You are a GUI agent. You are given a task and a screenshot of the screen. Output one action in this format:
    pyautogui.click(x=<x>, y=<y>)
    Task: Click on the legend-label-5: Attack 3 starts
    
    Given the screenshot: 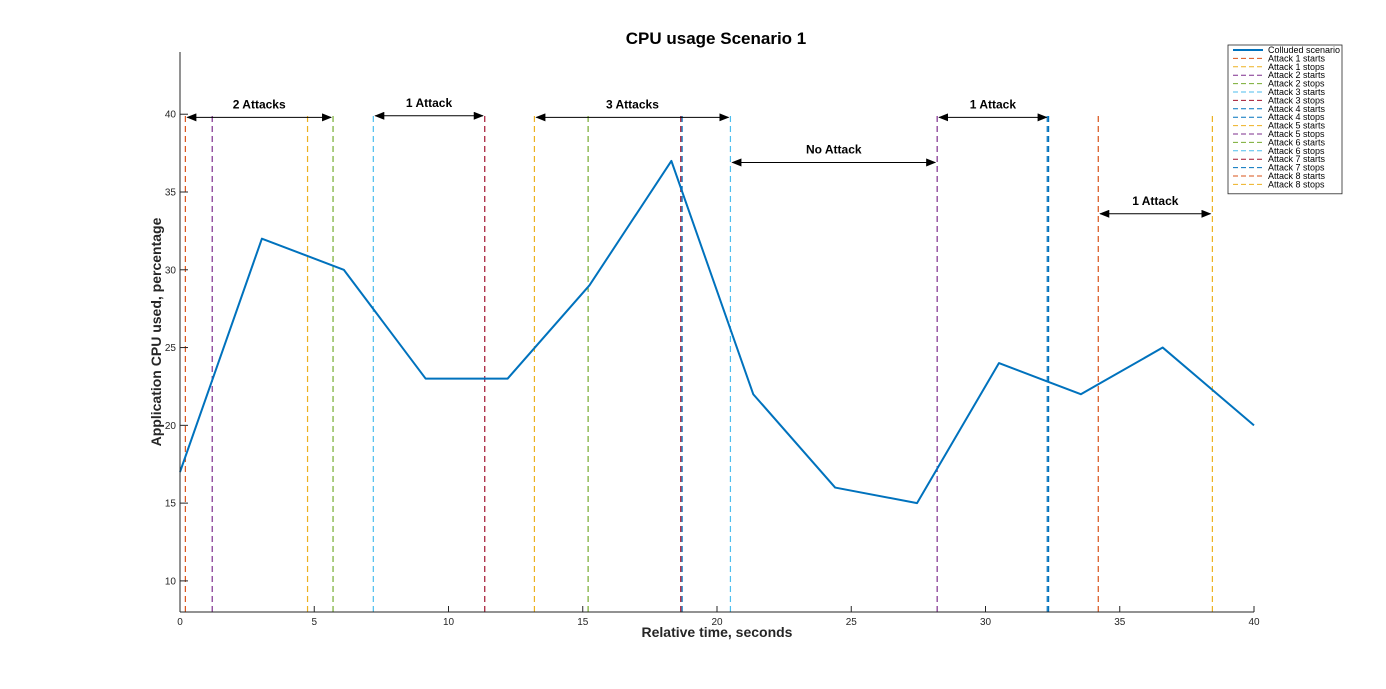 What is the action you would take?
    pyautogui.click(x=1297, y=92)
    